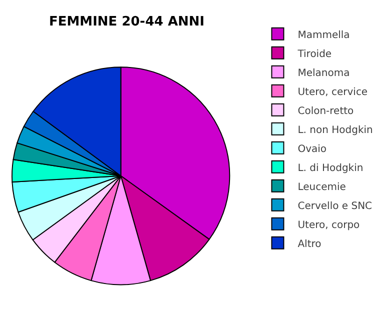 The image size is (384, 328). I want to click on legend-label: Cervello e SNC, so click(335, 206).